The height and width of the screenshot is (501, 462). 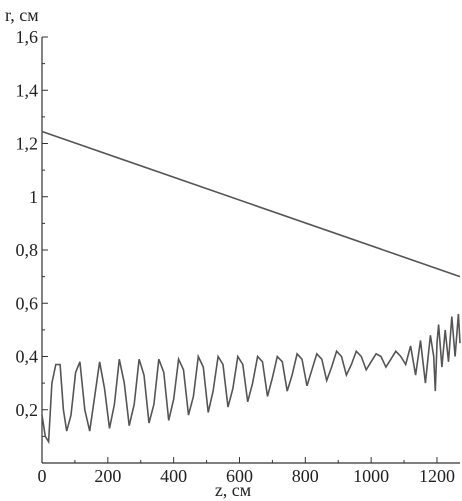 What do you see at coordinates (27, 357) in the screenshot?
I see `y-tick-label: 0,4` at bounding box center [27, 357].